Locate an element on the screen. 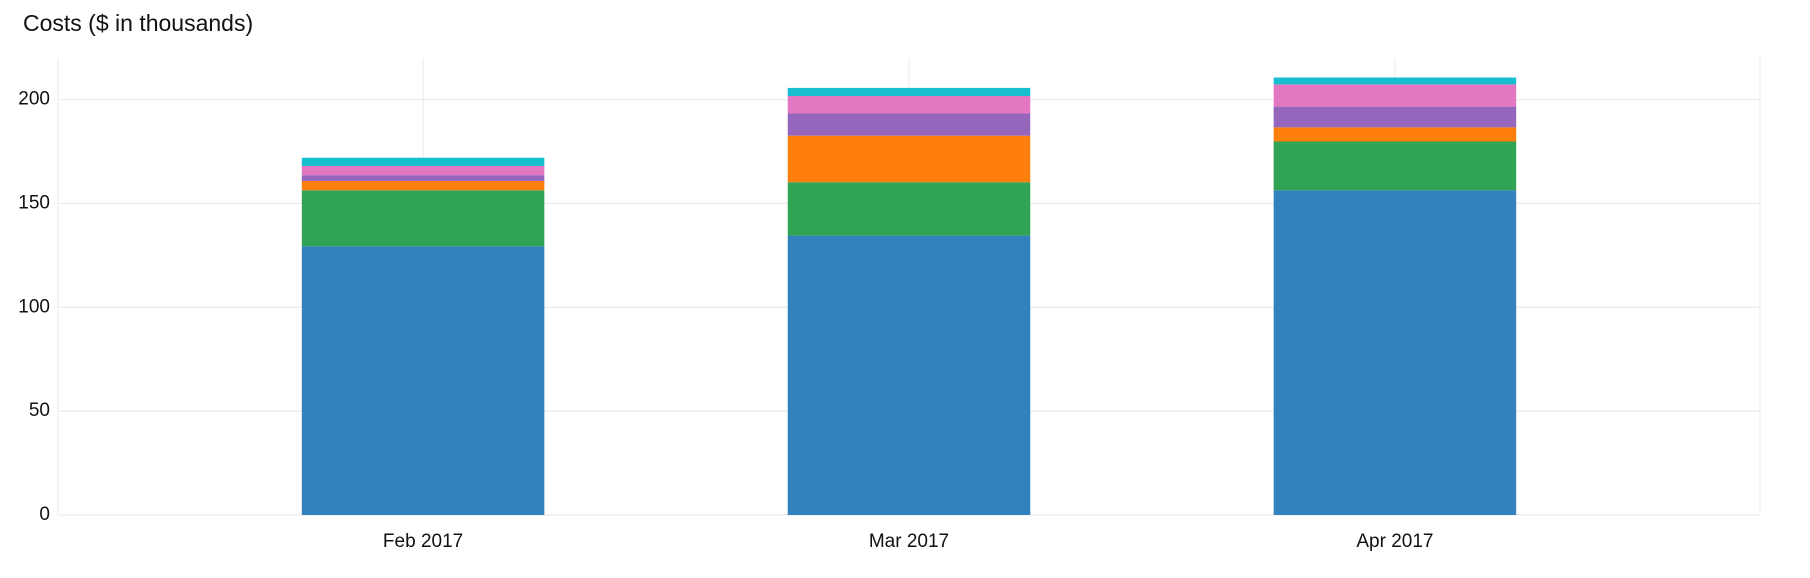  y-tick-label: 0 is located at coordinates (44, 514).